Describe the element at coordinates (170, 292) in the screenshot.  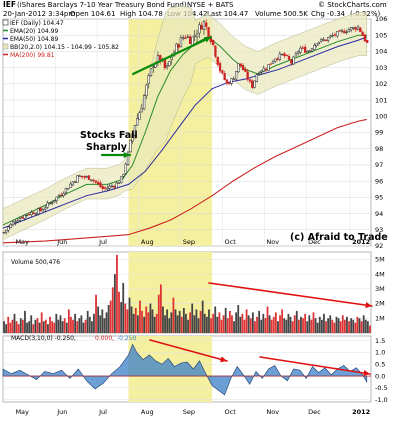
I see `volume-highlight-band` at that location.